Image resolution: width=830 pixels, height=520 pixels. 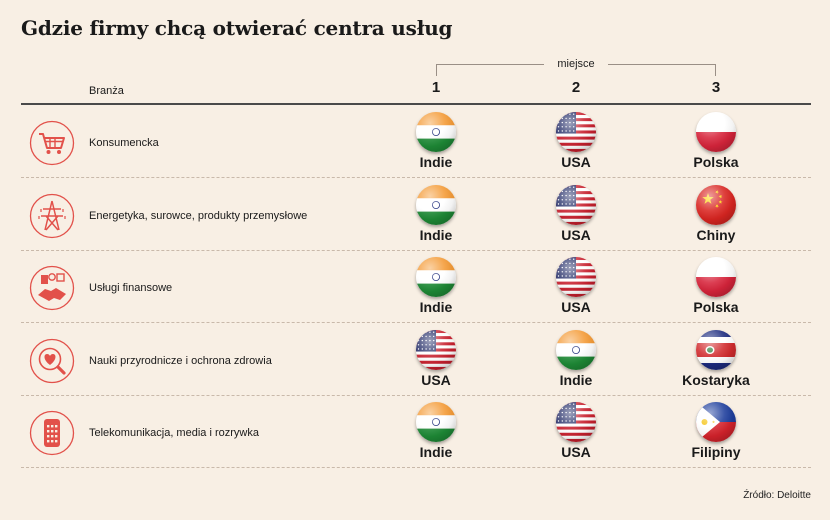 What do you see at coordinates (106, 91) in the screenshot?
I see `industry-column-header: Branża` at bounding box center [106, 91].